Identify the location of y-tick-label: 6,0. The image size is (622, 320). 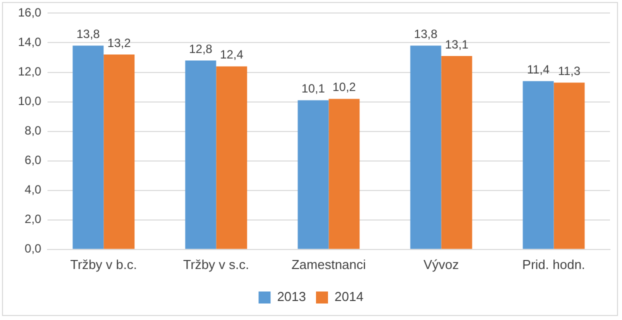
(33, 160).